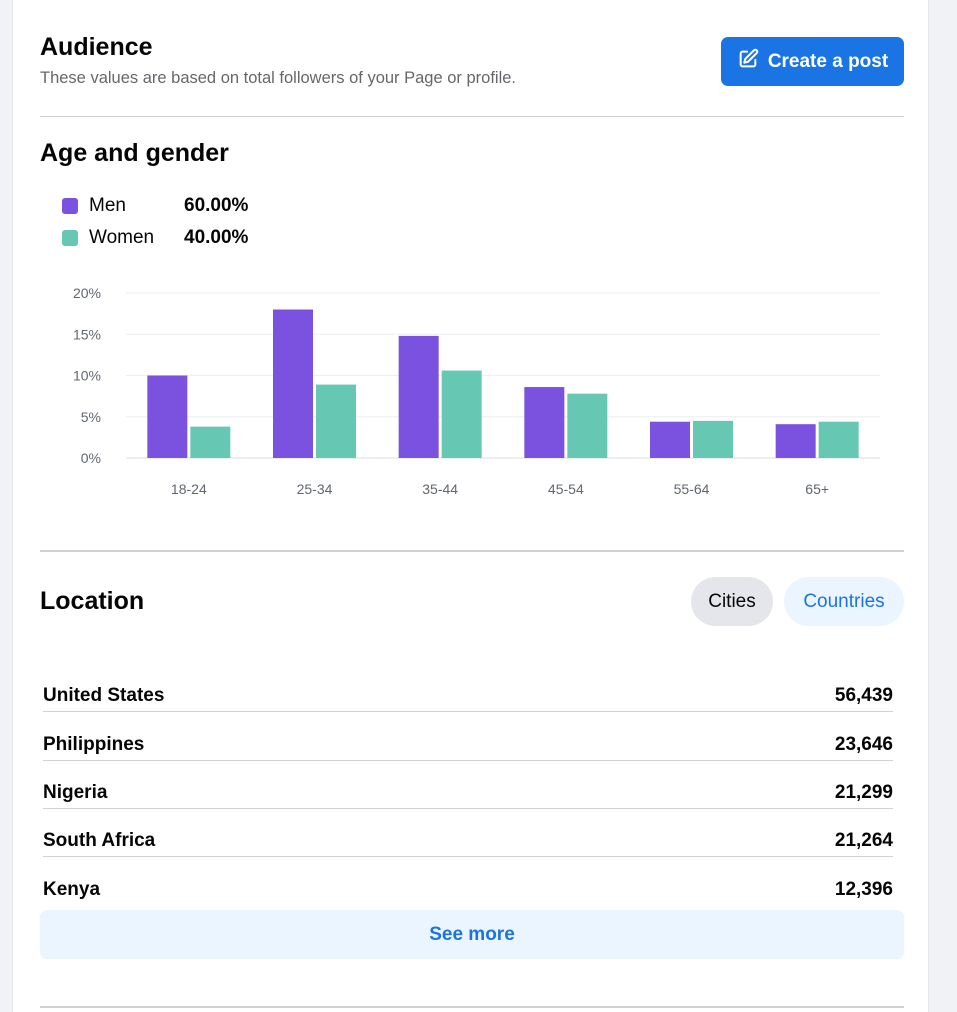  I want to click on audience-title: Audience, so click(96, 47).